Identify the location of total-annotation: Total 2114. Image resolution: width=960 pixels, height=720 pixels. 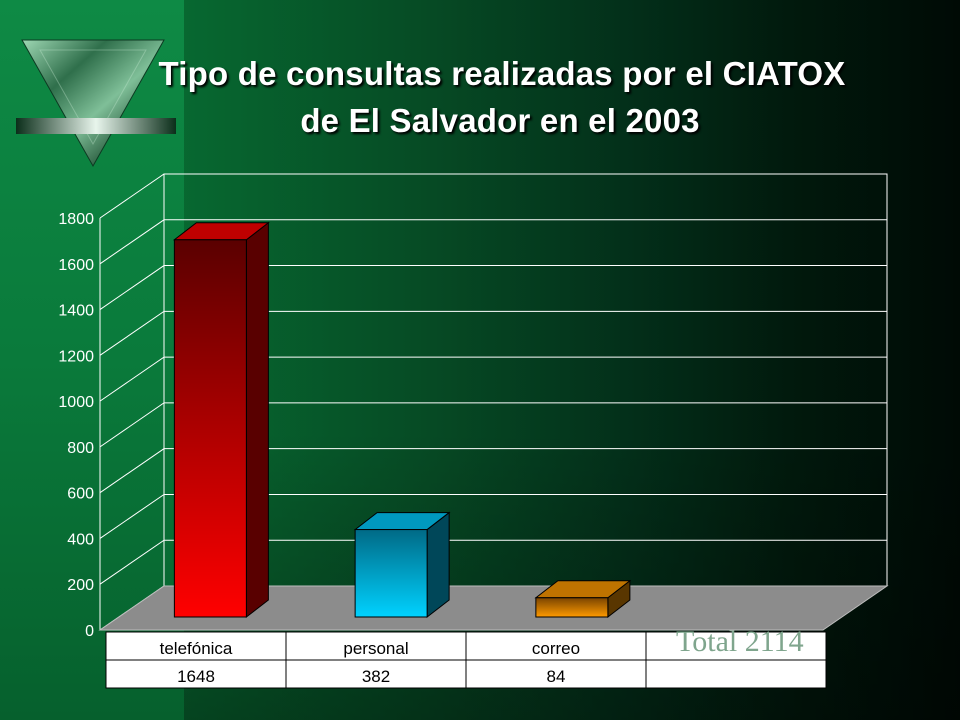
(740, 641).